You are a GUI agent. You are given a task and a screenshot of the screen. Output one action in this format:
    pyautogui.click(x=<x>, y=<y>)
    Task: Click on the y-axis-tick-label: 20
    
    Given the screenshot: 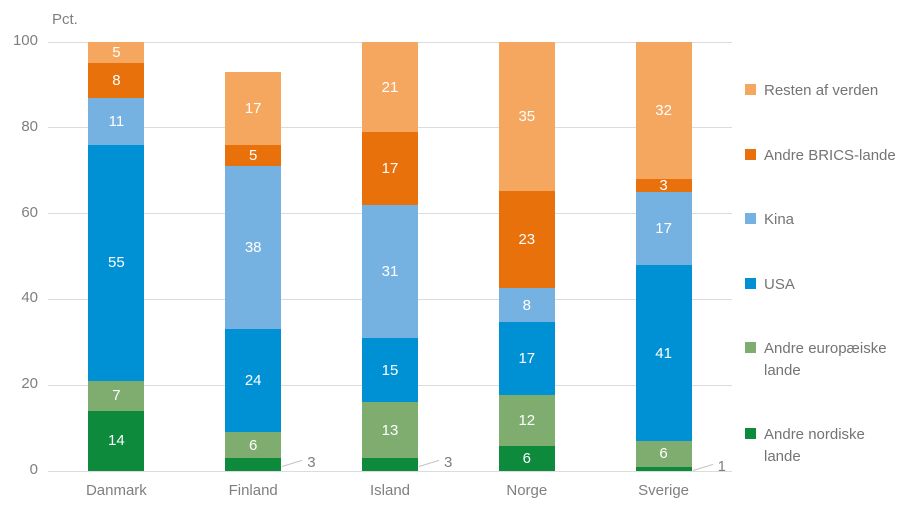 What is the action you would take?
    pyautogui.click(x=29, y=384)
    